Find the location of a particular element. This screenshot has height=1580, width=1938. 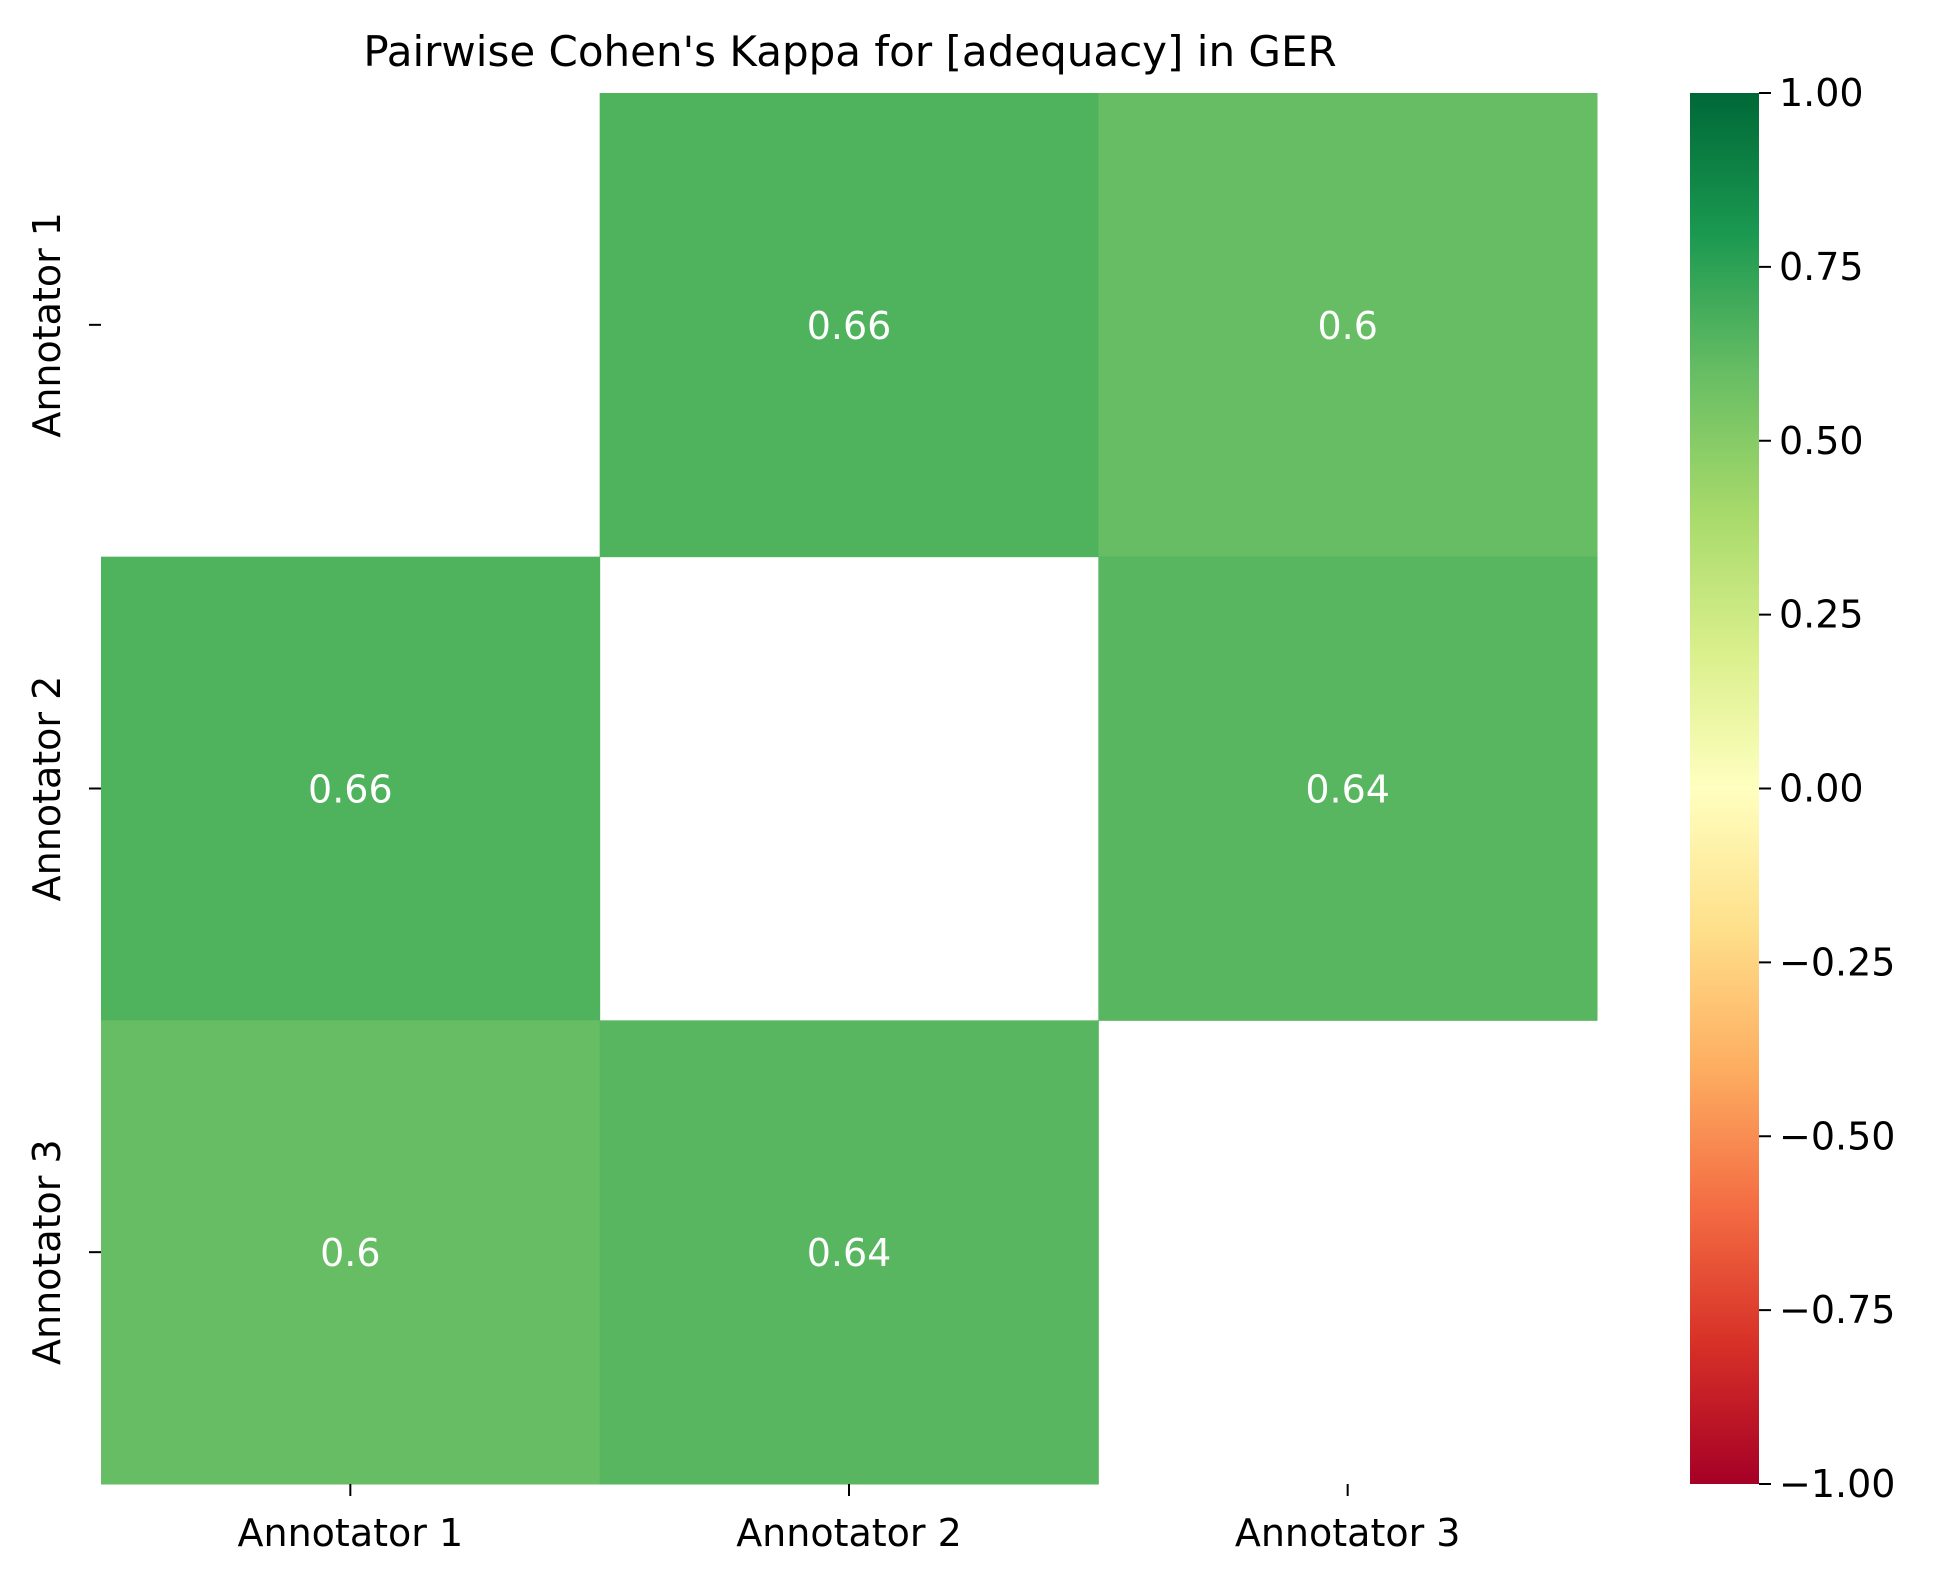

heatmap-cell-r1-c3 is located at coordinates (1348, 325).